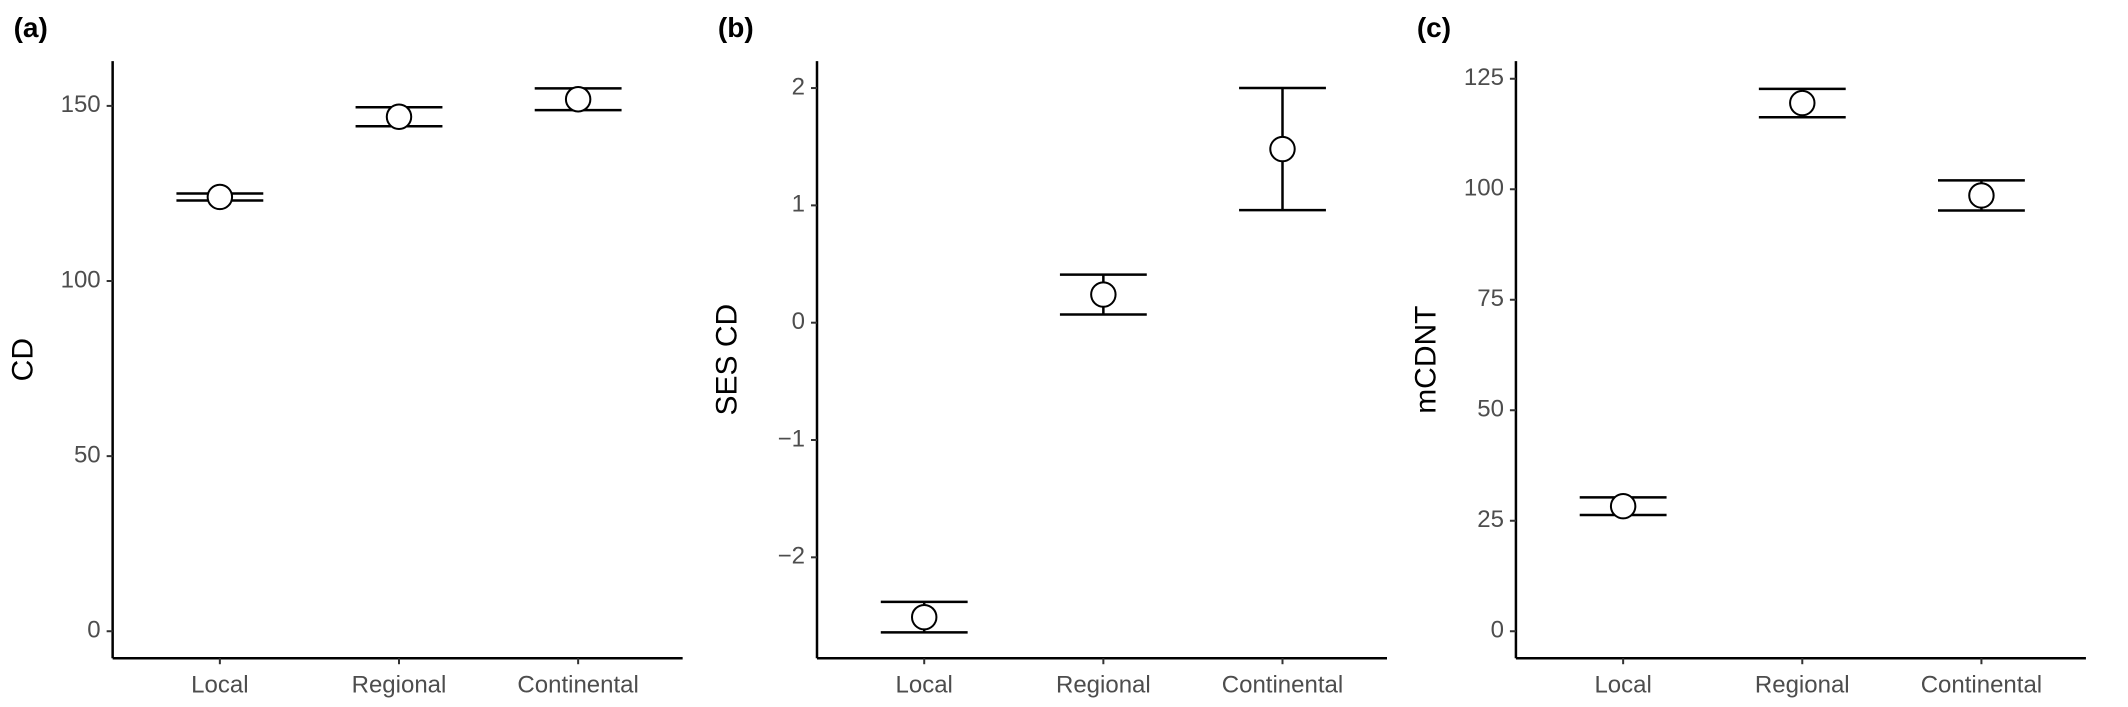 The image size is (2128, 707). I want to click on y-axis-title: CD, so click(22, 359).